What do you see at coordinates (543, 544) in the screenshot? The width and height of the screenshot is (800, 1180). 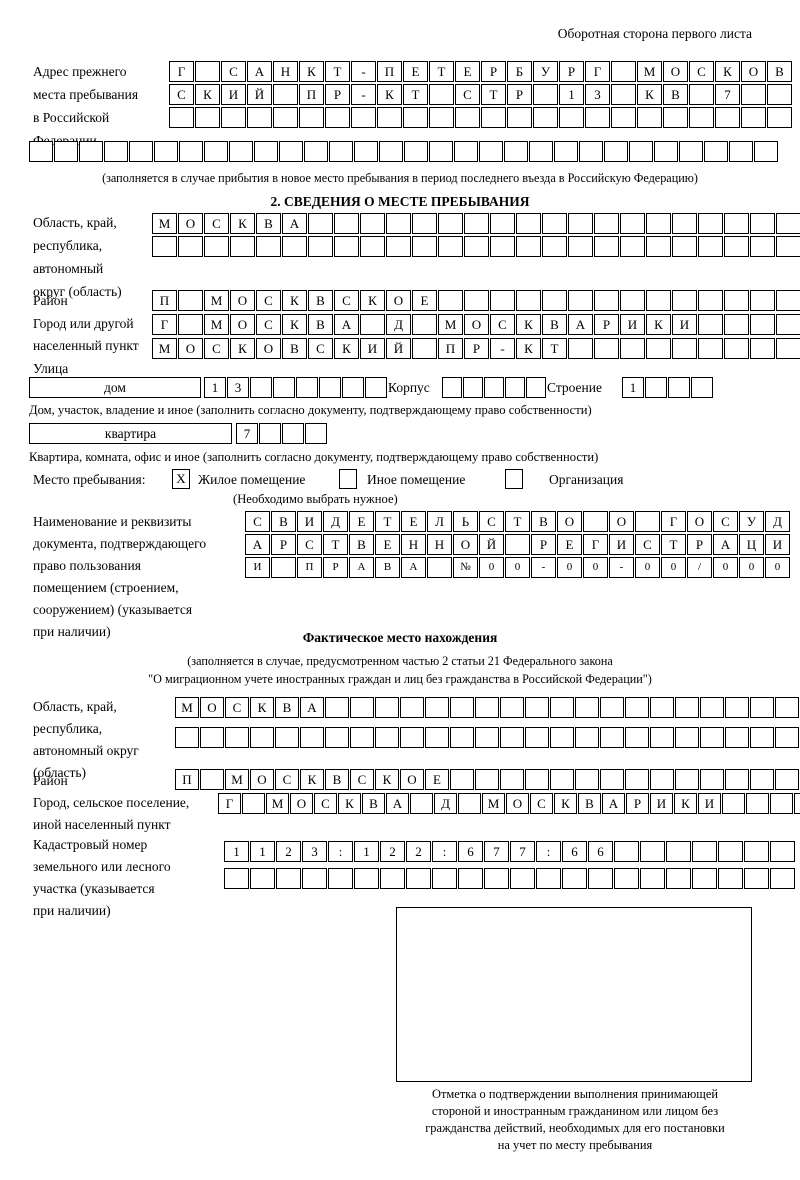 I see `char-cell: Р` at bounding box center [543, 544].